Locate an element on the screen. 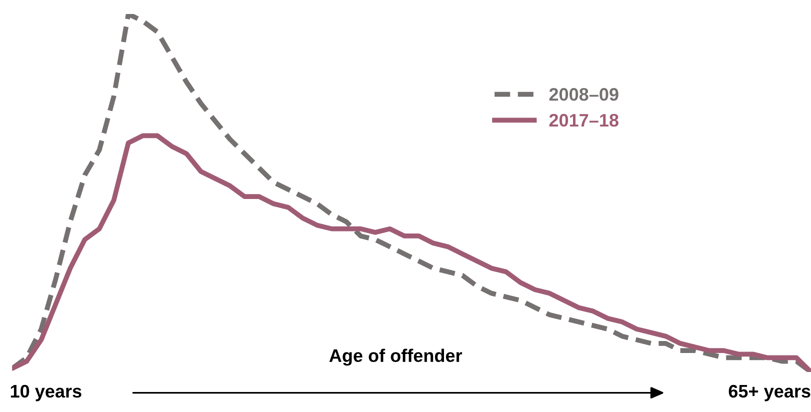  text: 10 years is located at coordinates (46, 393).